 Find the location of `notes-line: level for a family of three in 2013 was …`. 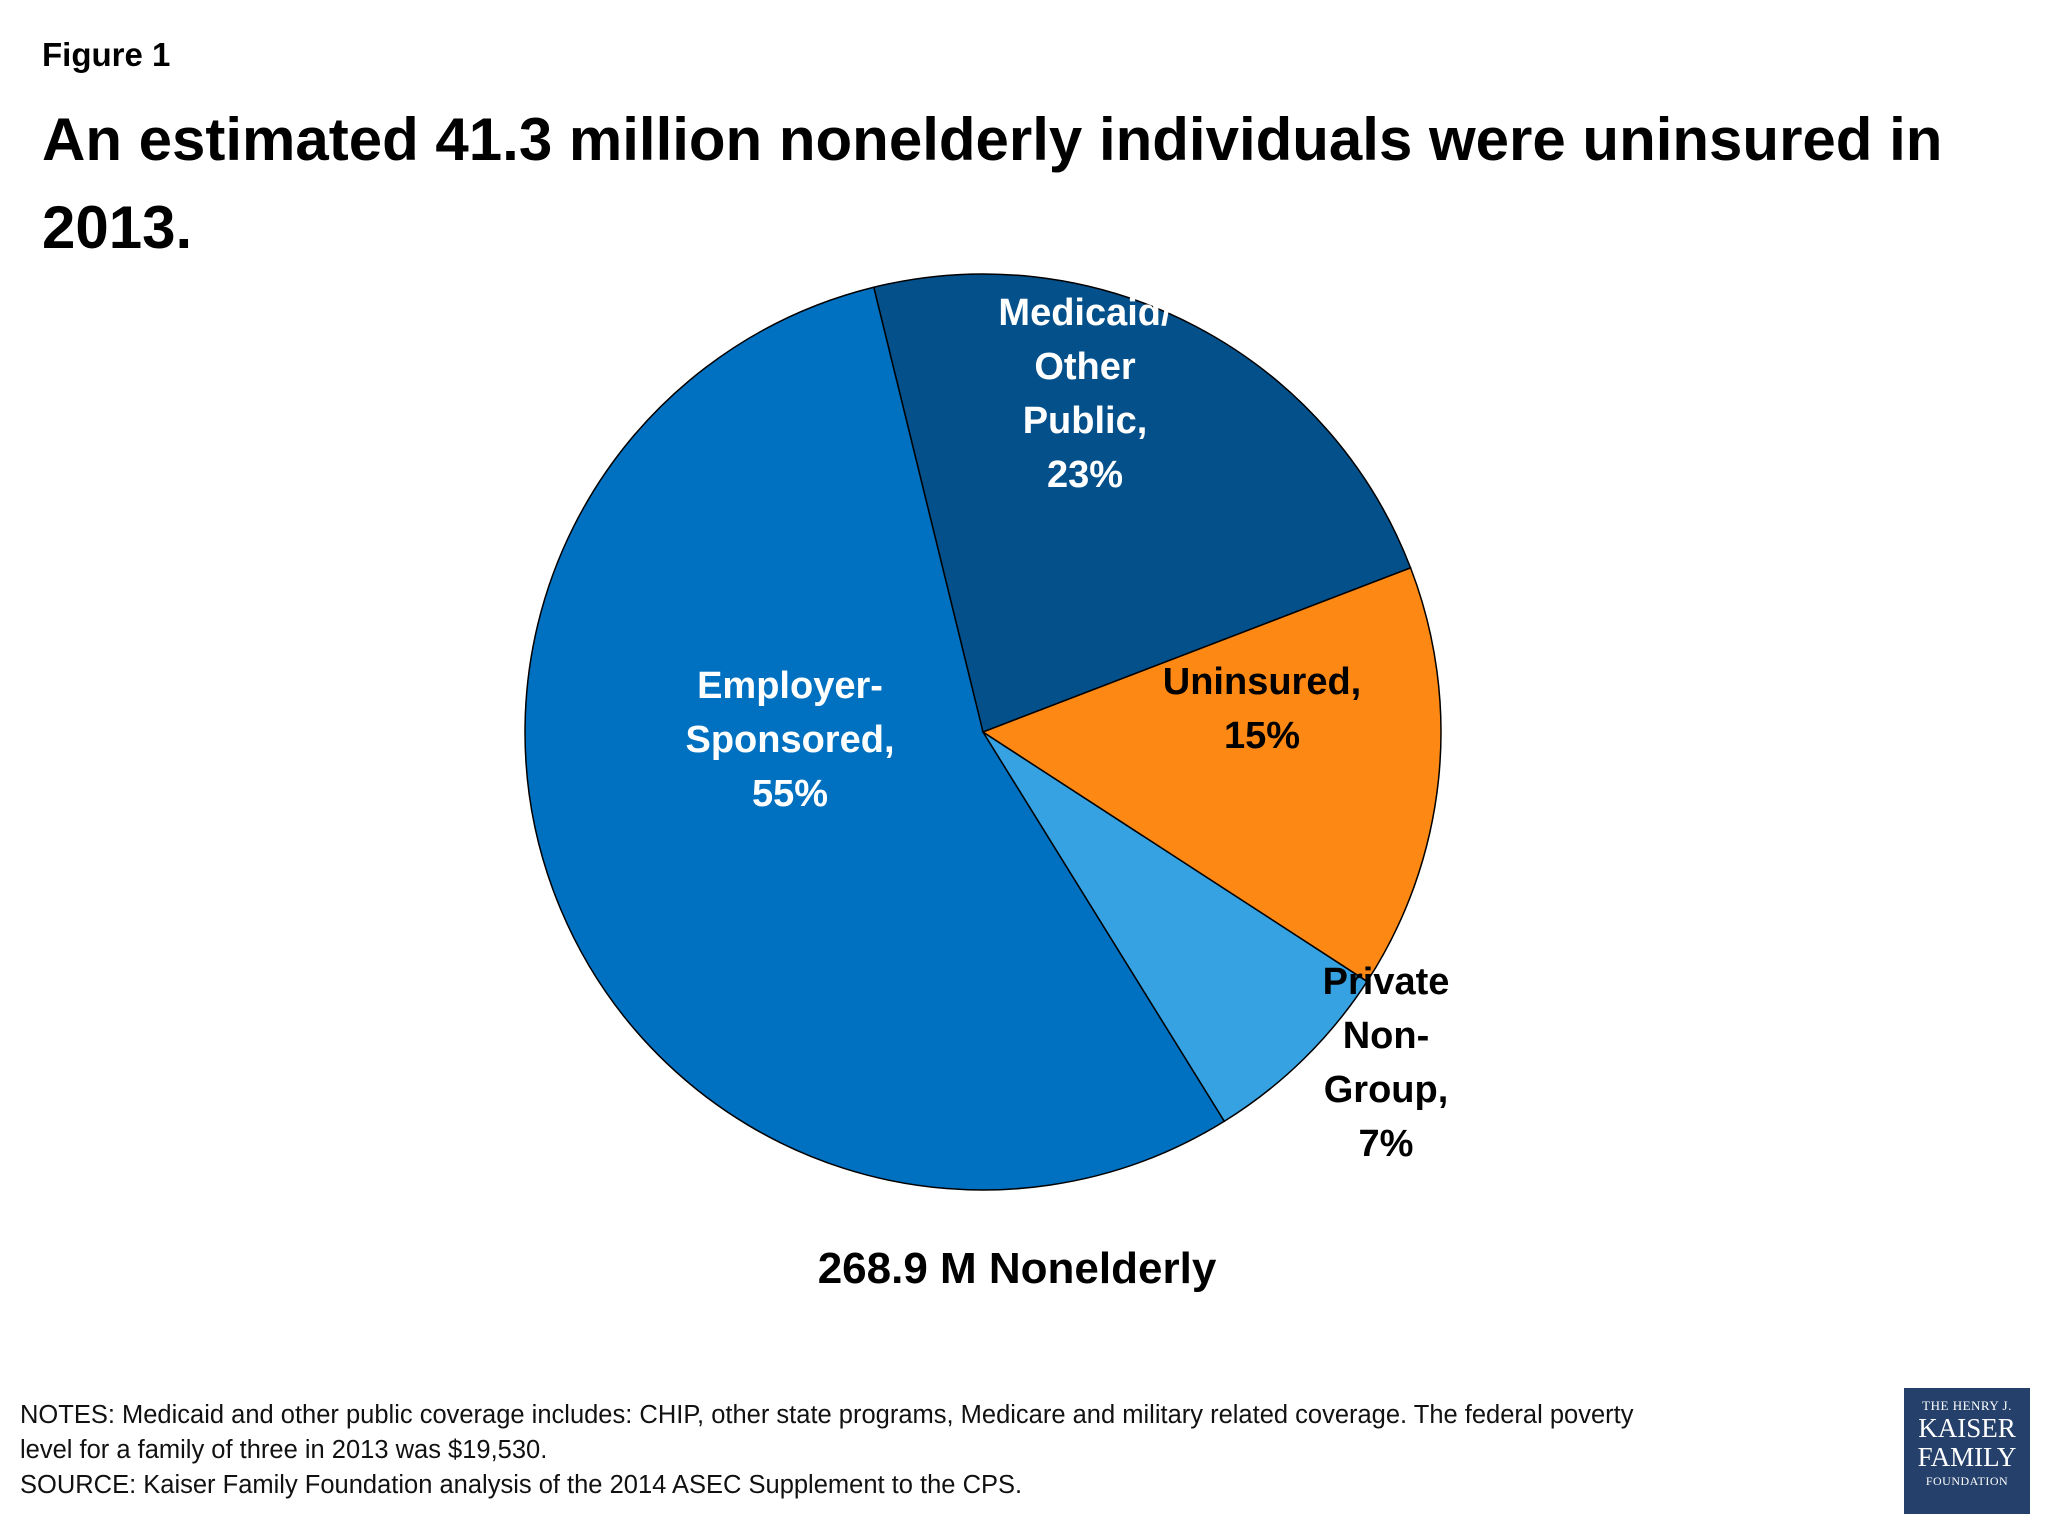

notes-line: level for a family of three in 2013 was … is located at coordinates (284, 1450).